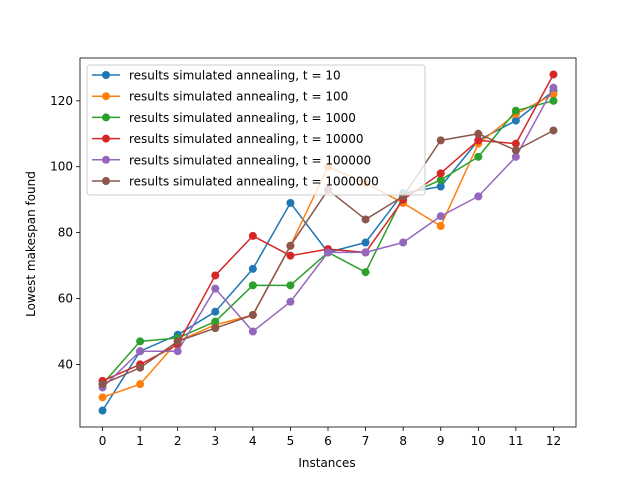  What do you see at coordinates (215, 441) in the screenshot?
I see `x-tick-label-3: 3` at bounding box center [215, 441].